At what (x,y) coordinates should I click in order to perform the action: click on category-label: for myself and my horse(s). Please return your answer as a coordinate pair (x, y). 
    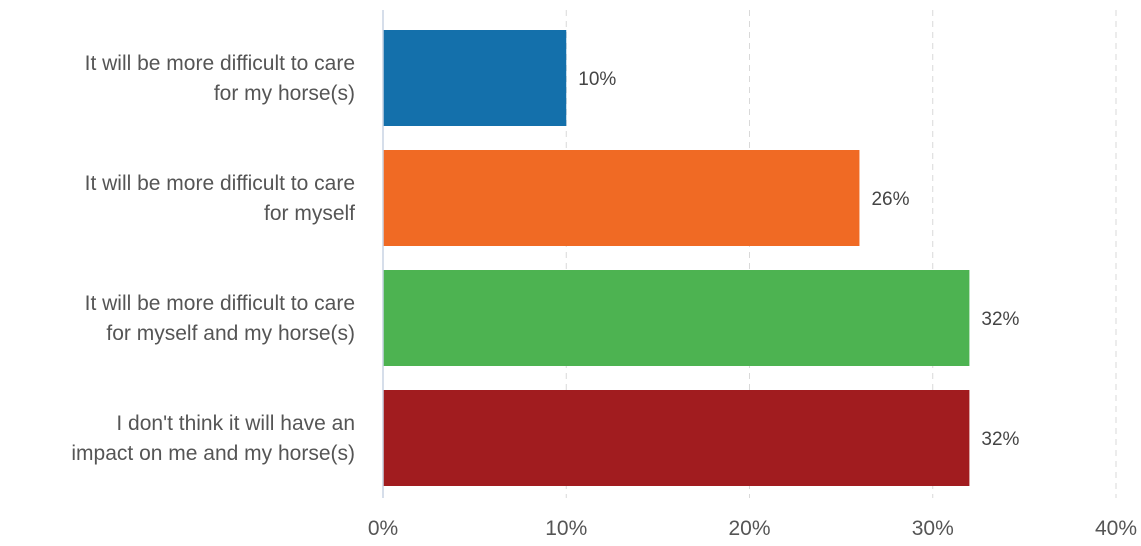
    Looking at the image, I should click on (230, 333).